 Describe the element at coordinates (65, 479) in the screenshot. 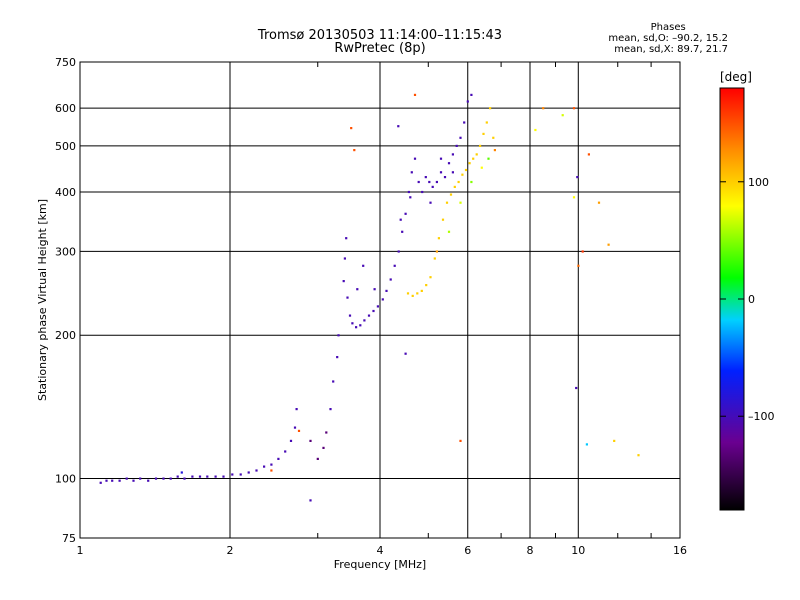

I see `y-tick-label: 100` at that location.